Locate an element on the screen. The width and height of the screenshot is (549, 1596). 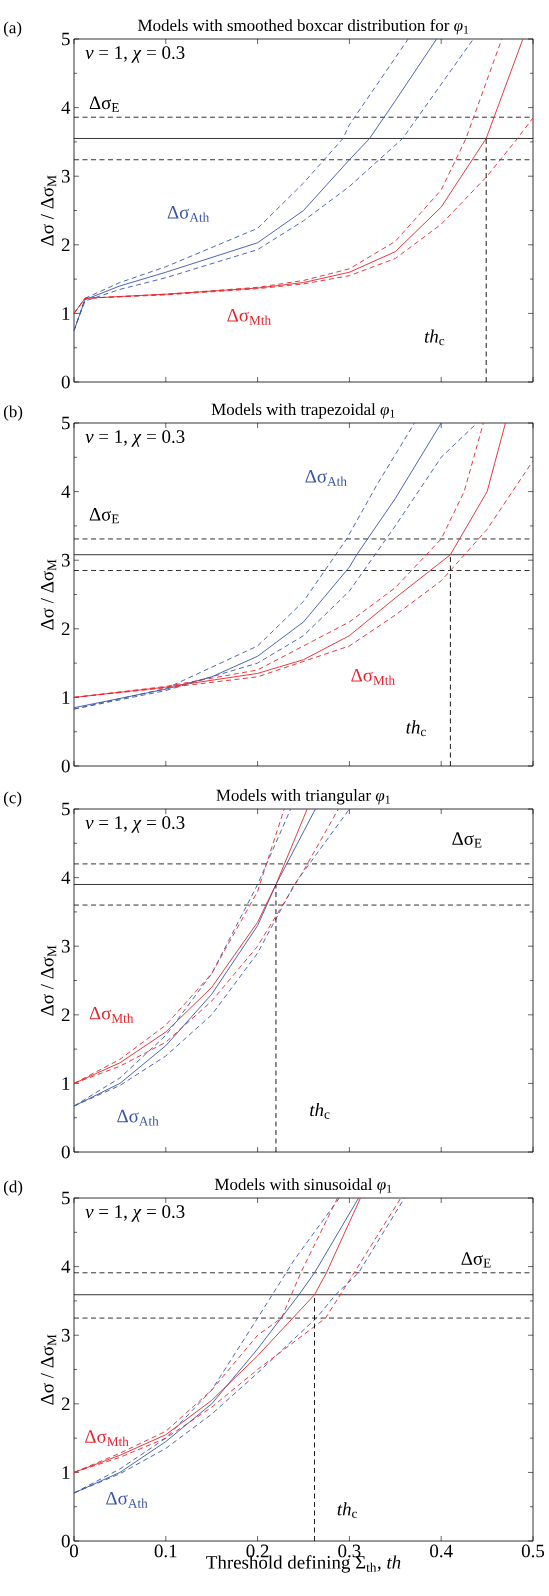
x-tick-label: 0.4 is located at coordinates (441, 1551).